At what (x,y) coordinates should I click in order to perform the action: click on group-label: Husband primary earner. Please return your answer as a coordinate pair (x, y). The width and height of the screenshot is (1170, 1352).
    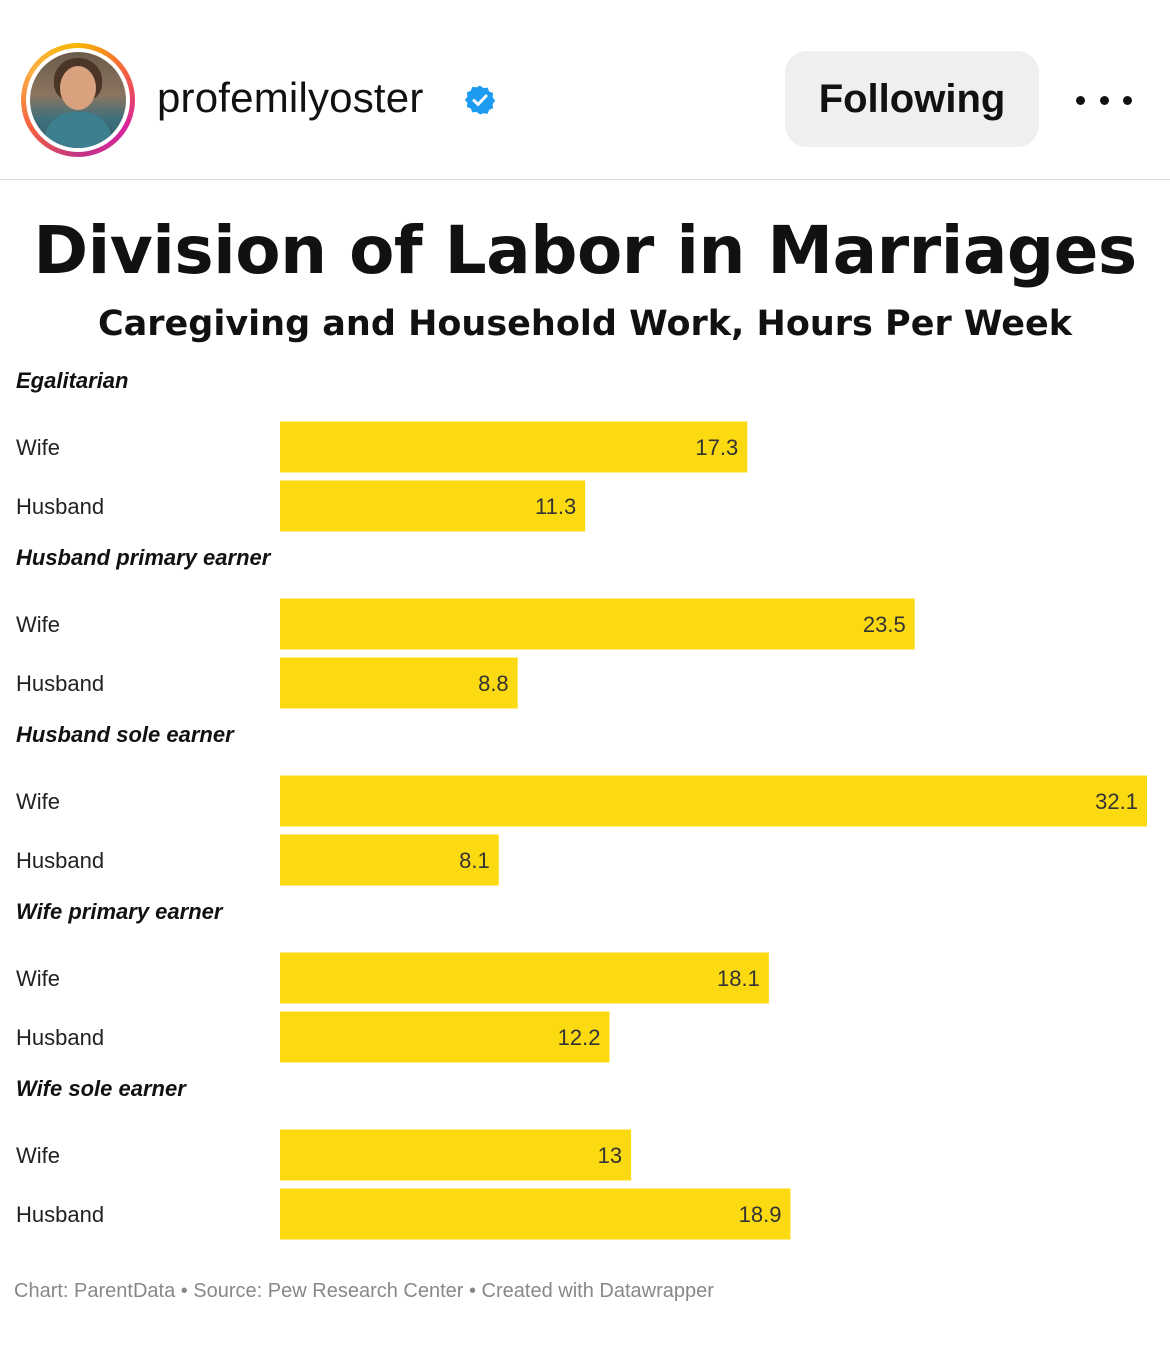
    Looking at the image, I should click on (144, 557).